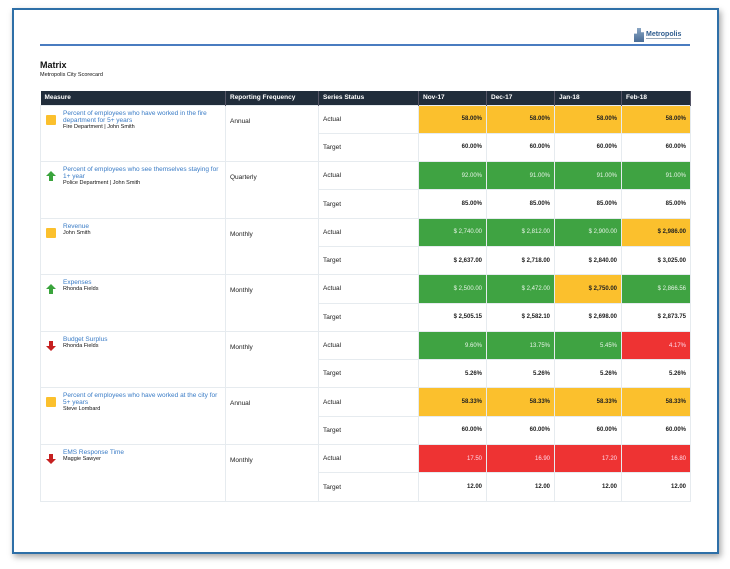 The image size is (730, 569). Describe the element at coordinates (133, 303) in the screenshot. I see `measure-cell: Expenses Rhonda Fields` at that location.